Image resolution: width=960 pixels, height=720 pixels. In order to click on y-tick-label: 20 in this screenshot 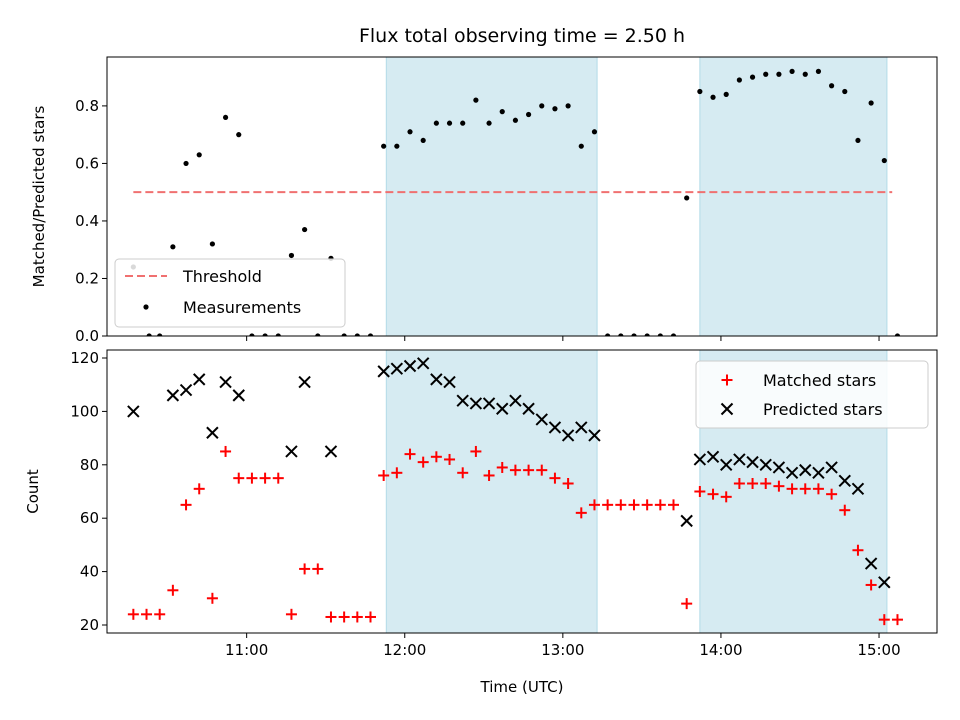, I will do `click(89, 625)`.